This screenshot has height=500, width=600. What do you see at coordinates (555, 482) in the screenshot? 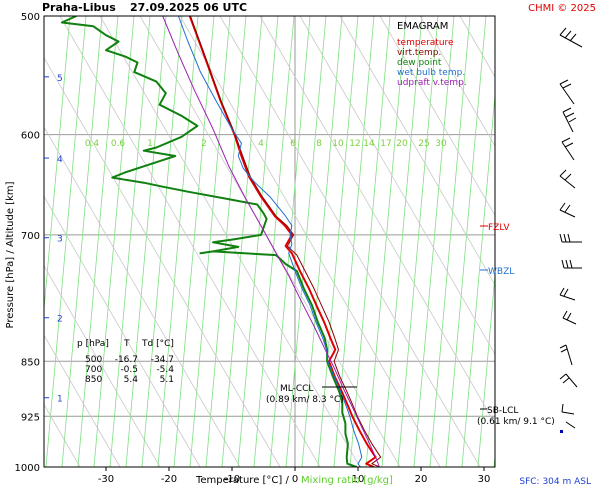
I see `surface-elevation-label: SFC: 304 m ASL` at bounding box center [555, 482].